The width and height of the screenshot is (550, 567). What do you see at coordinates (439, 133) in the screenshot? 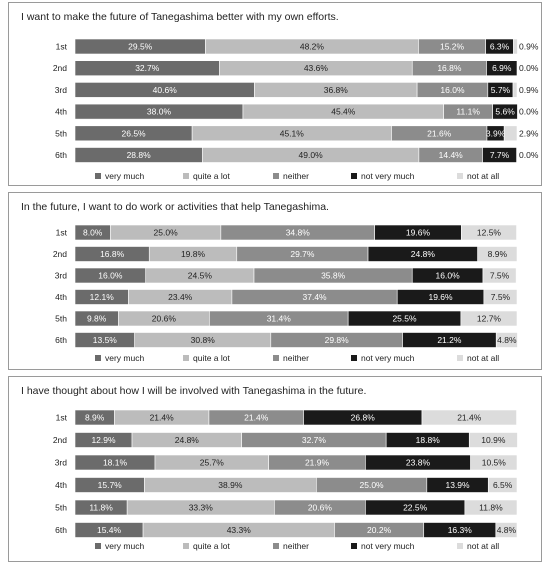
I see `data-label: 21.6%` at bounding box center [439, 133].